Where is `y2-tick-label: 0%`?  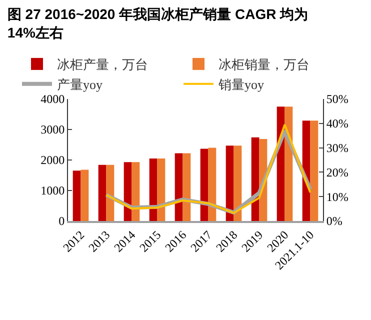 y2-tick-label: 0% is located at coordinates (334, 221).